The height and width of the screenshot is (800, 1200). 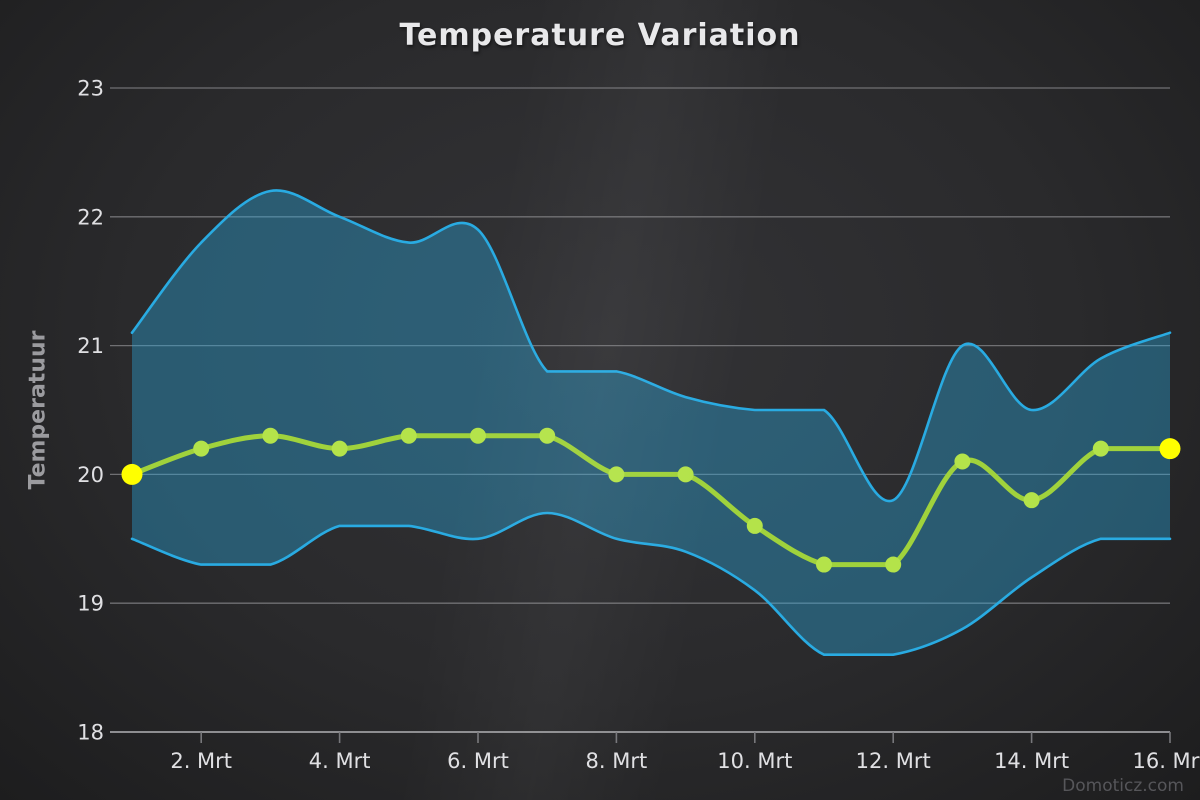 I want to click on x-tick-label: 10. Mrt, so click(x=754, y=761).